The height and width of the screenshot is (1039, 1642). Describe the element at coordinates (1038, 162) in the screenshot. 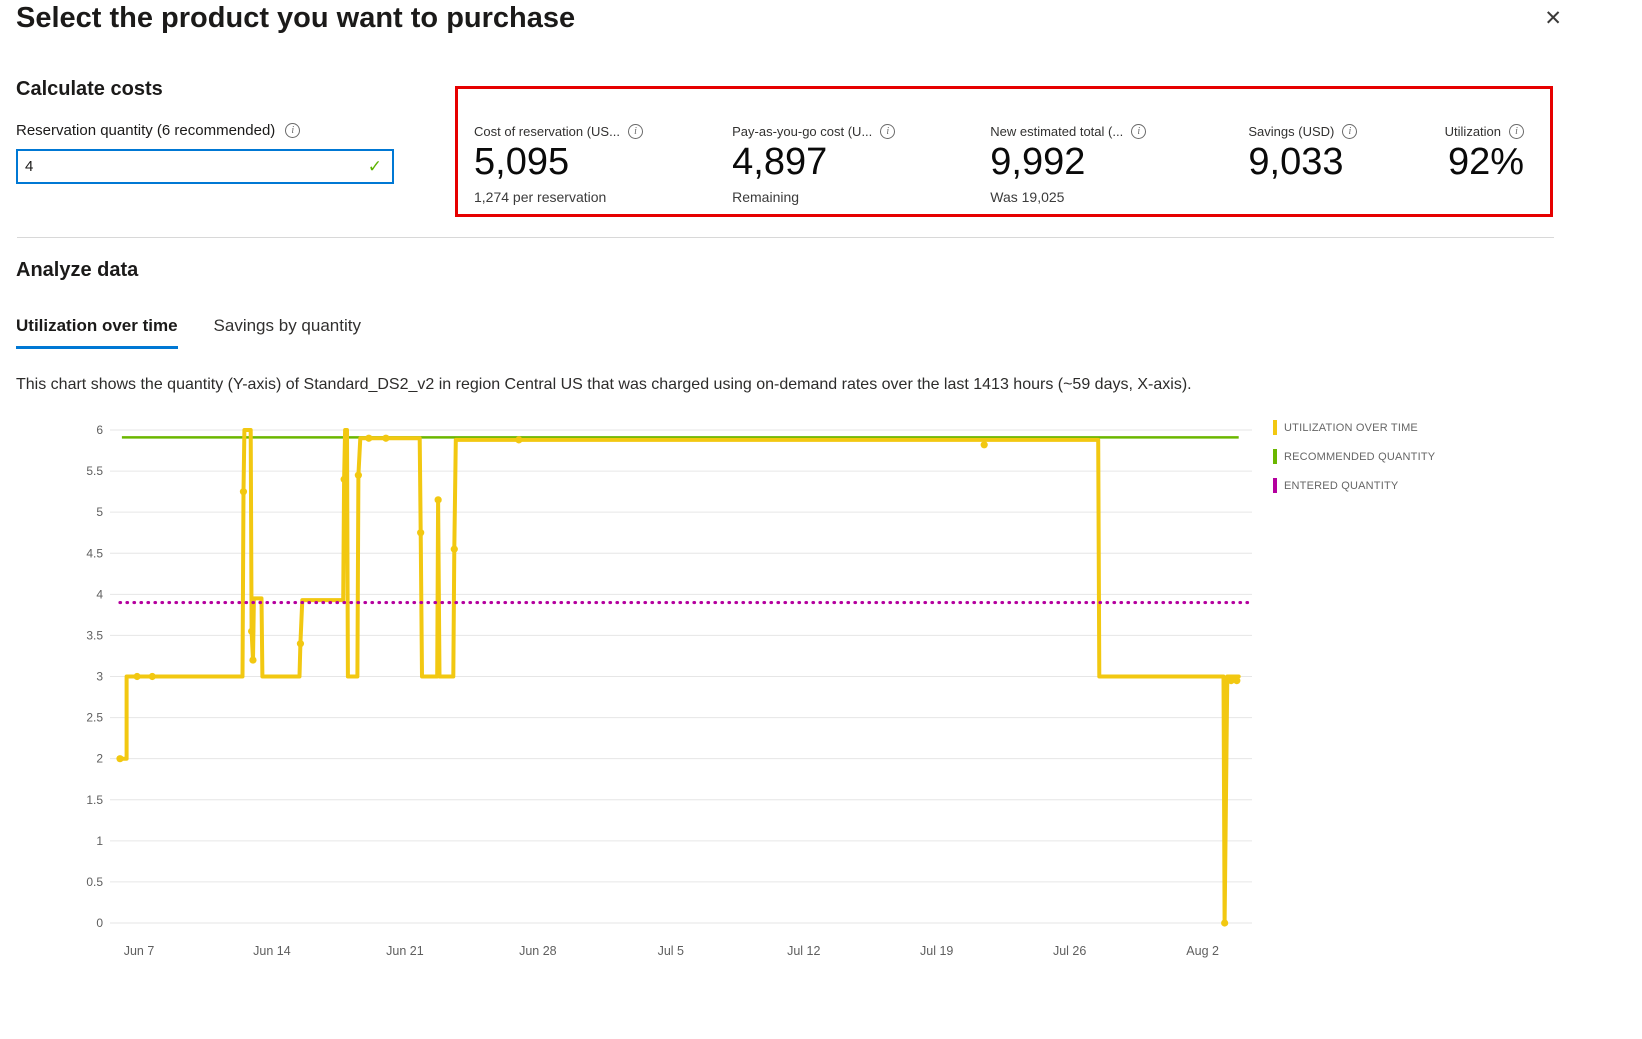

I see `metric-value: 9,992` at that location.